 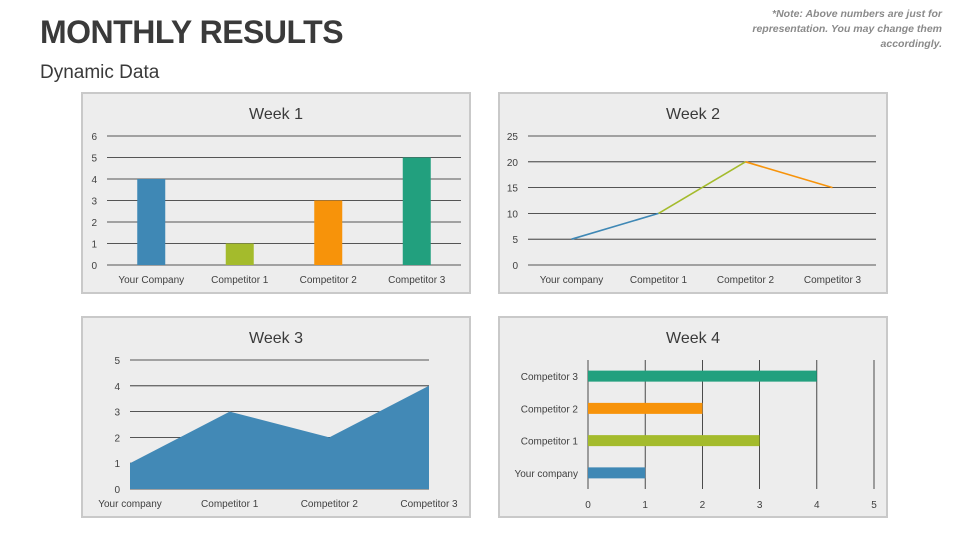 What do you see at coordinates (874, 505) in the screenshot?
I see `week4-x-tick-label: 5` at bounding box center [874, 505].